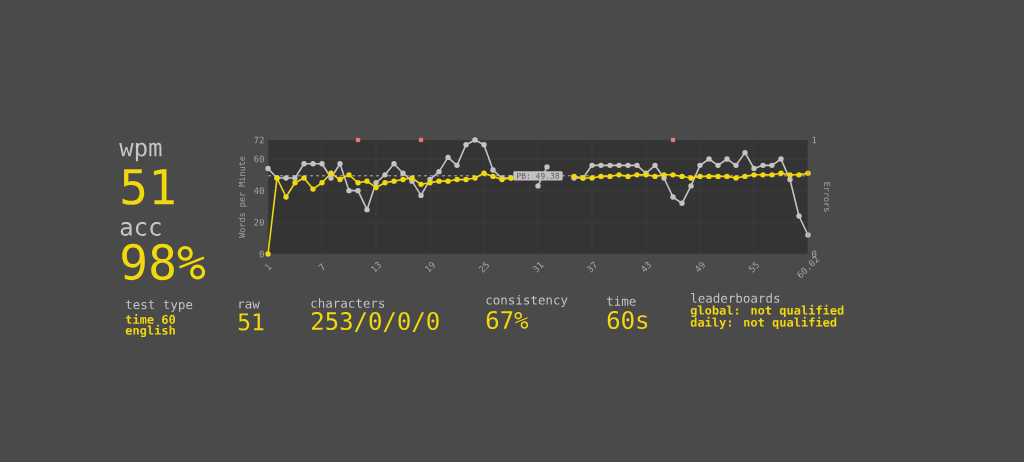 Image resolution: width=1024 pixels, height=462 pixels. What do you see at coordinates (261, 254) in the screenshot?
I see `y-tick-label: 0` at bounding box center [261, 254].